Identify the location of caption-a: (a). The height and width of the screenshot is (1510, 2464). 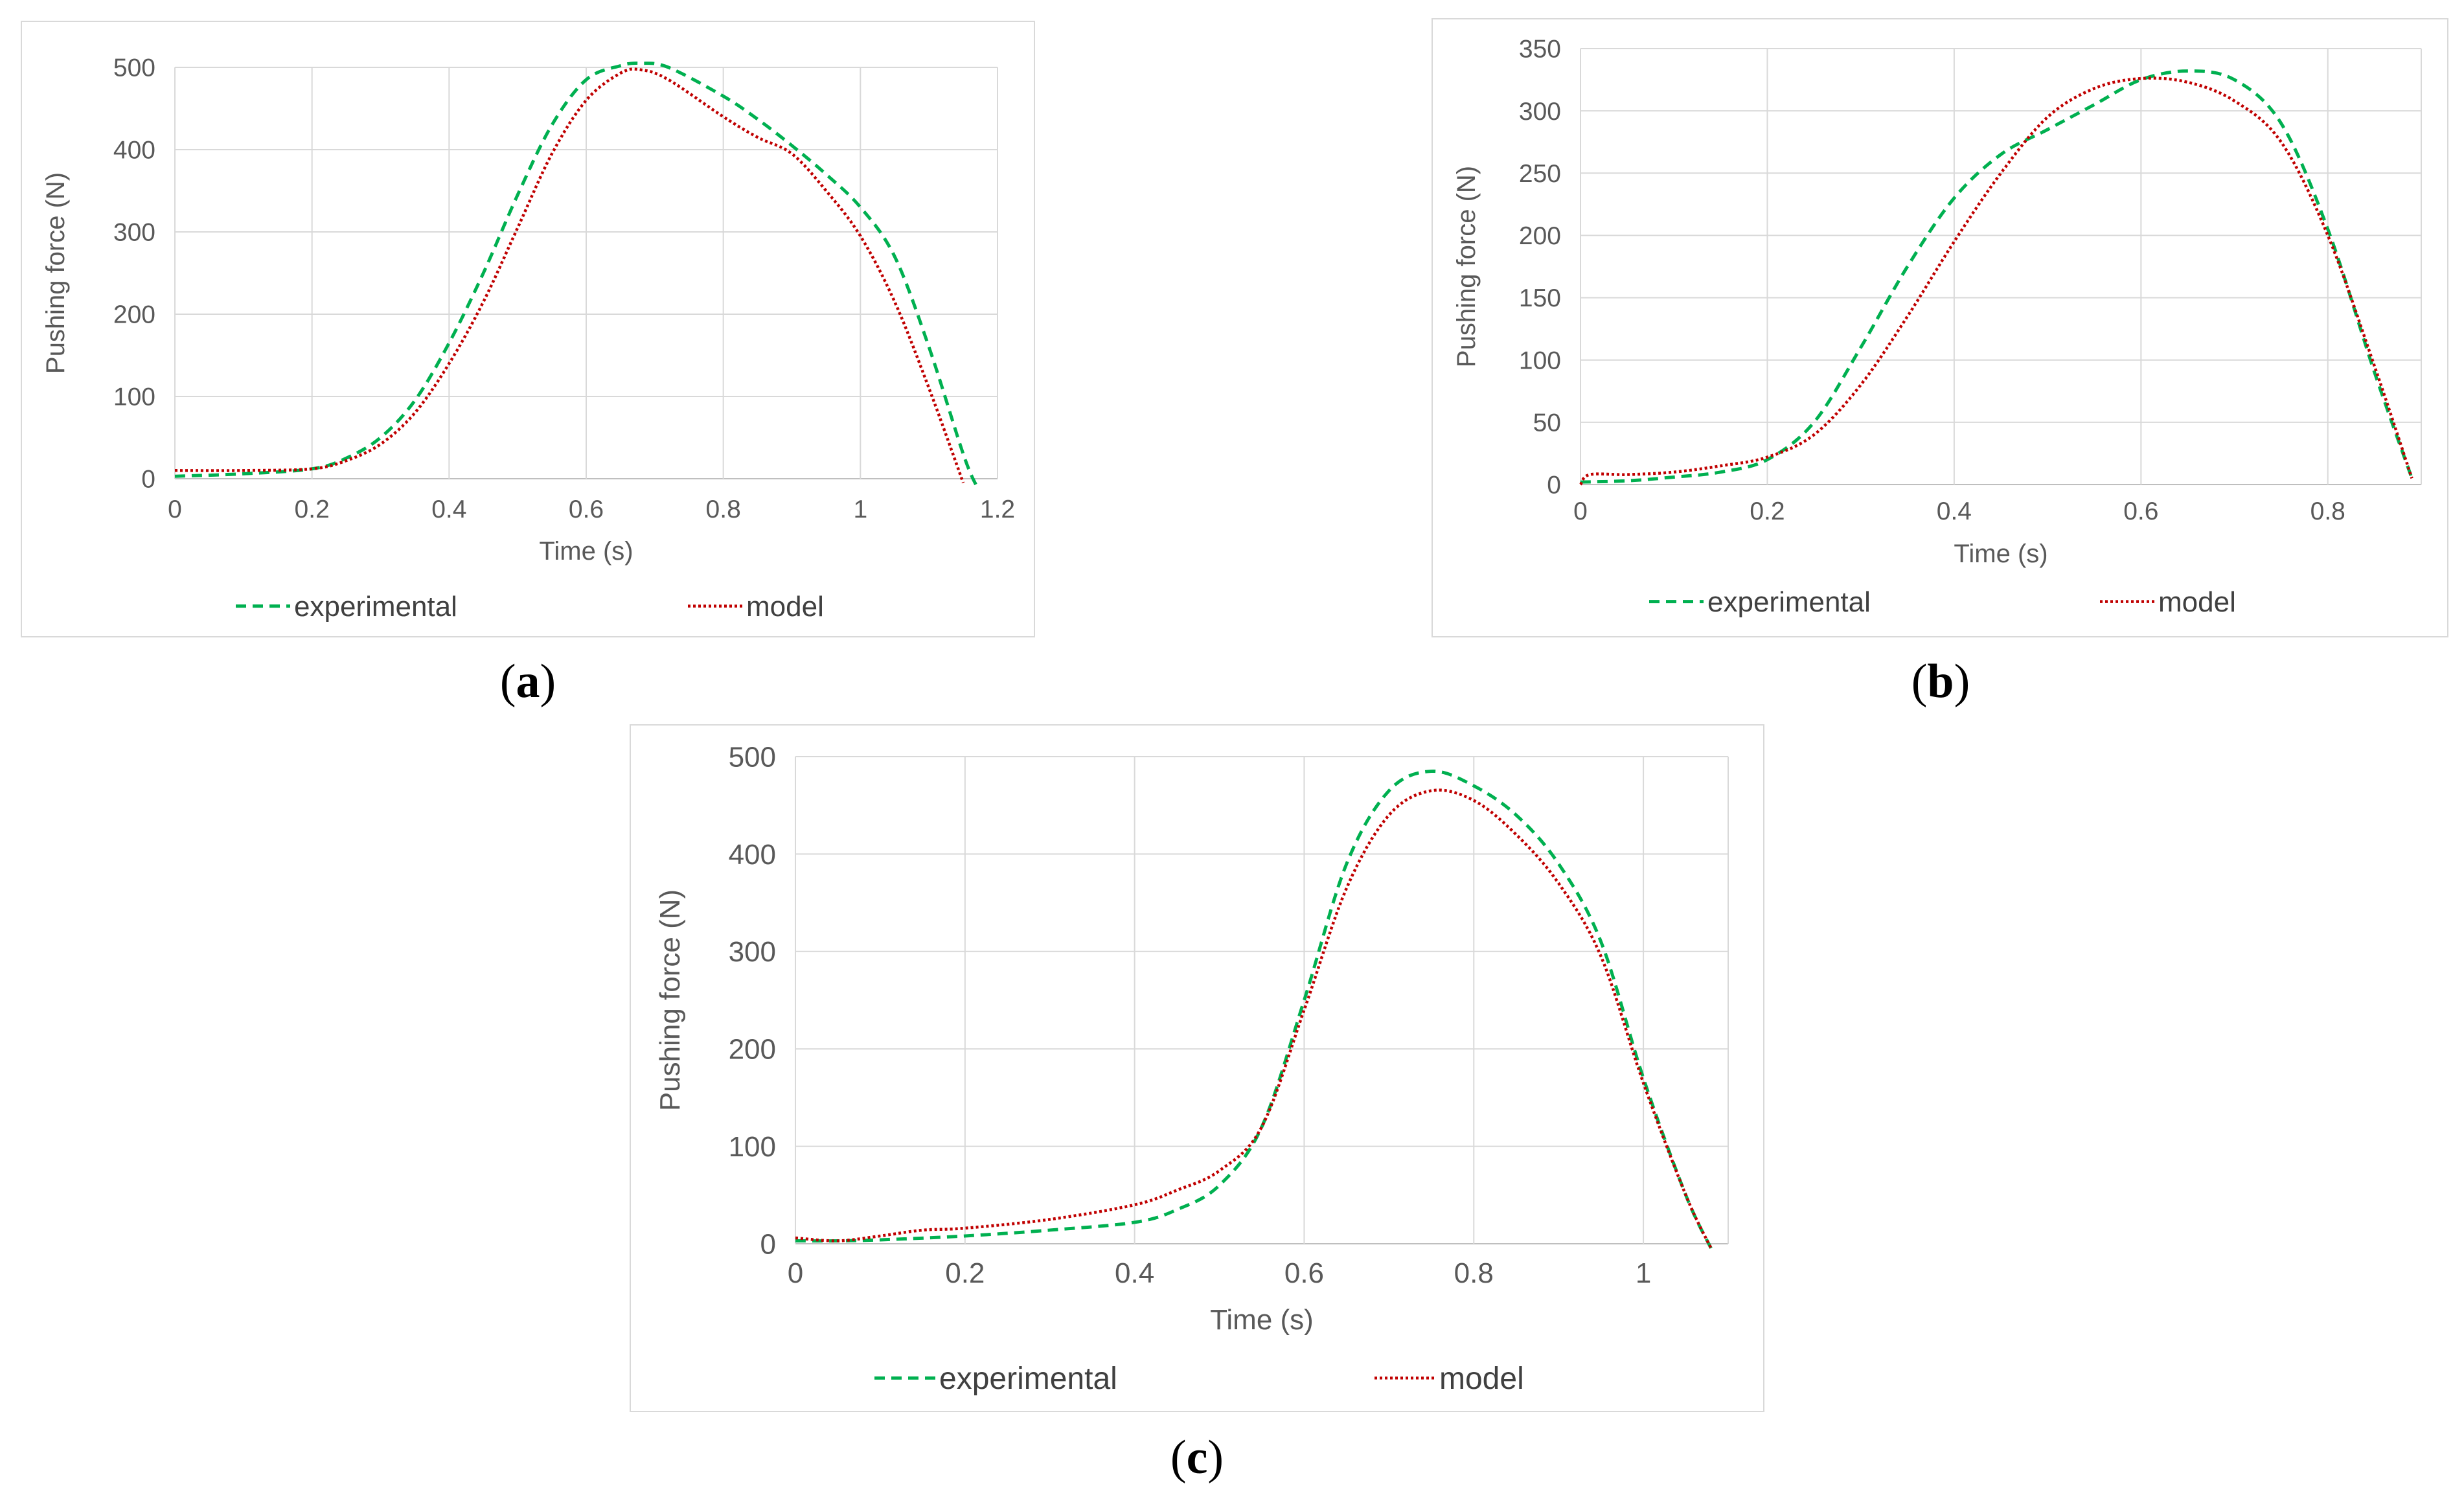
(527, 681).